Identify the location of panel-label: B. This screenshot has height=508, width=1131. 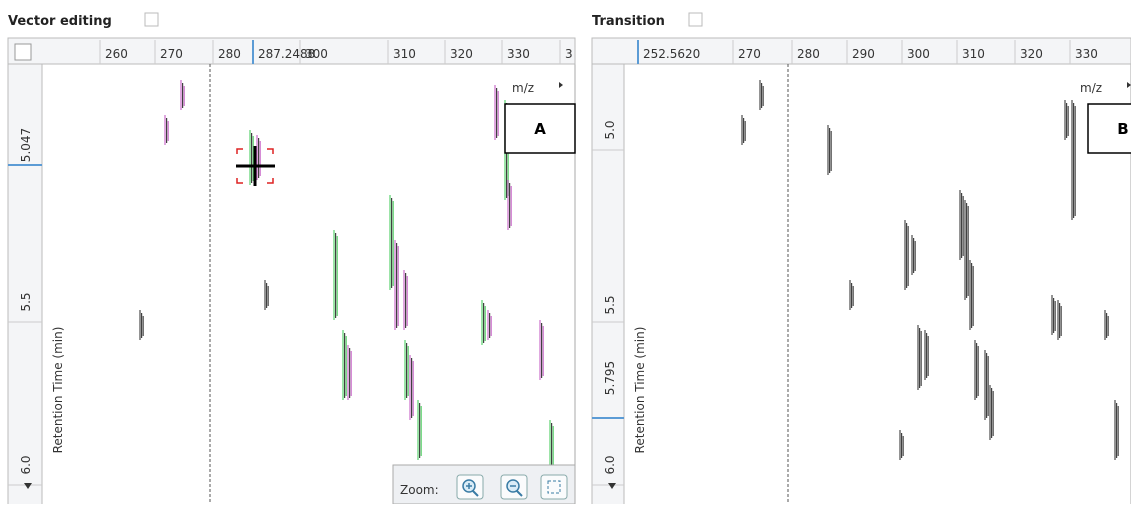
(1122, 129).